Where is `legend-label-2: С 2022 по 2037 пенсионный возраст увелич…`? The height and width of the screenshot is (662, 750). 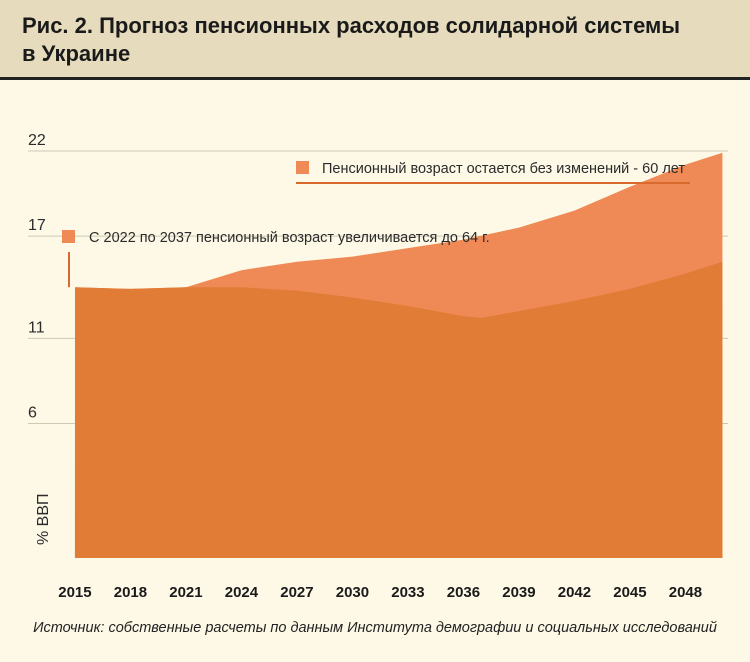
legend-label-2: С 2022 по 2037 пенсионный возраст увелич… is located at coordinates (289, 238).